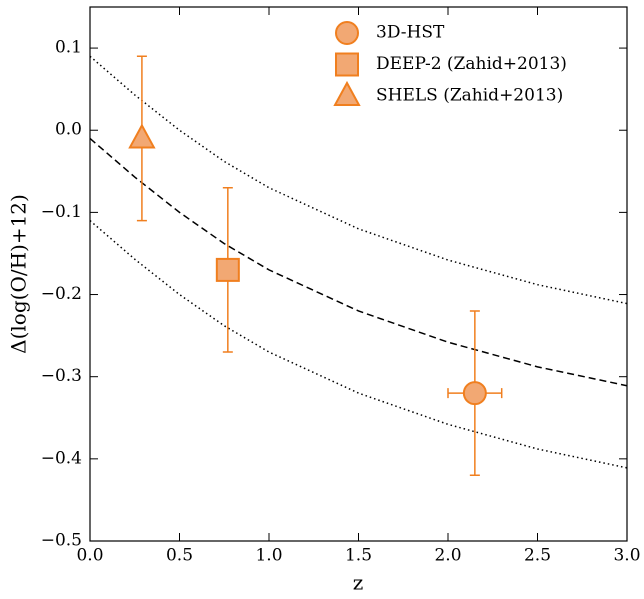 The height and width of the screenshot is (599, 644). I want to click on x-tick-label: 3.0, so click(626, 556).